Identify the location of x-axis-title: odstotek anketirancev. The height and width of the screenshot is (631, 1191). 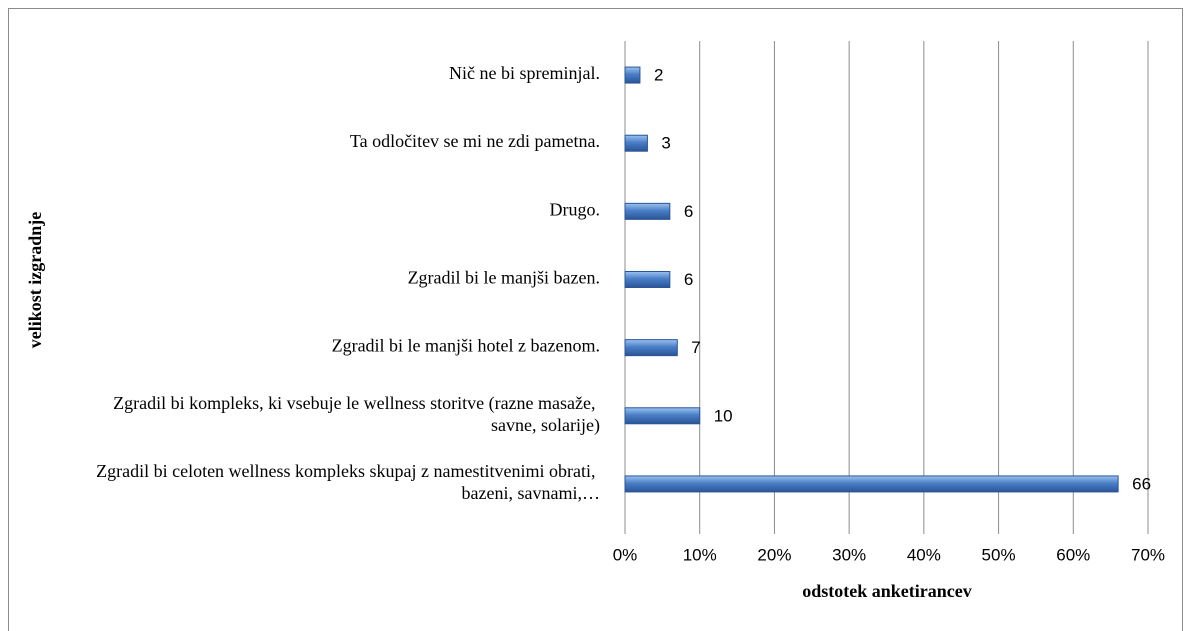
(887, 591).